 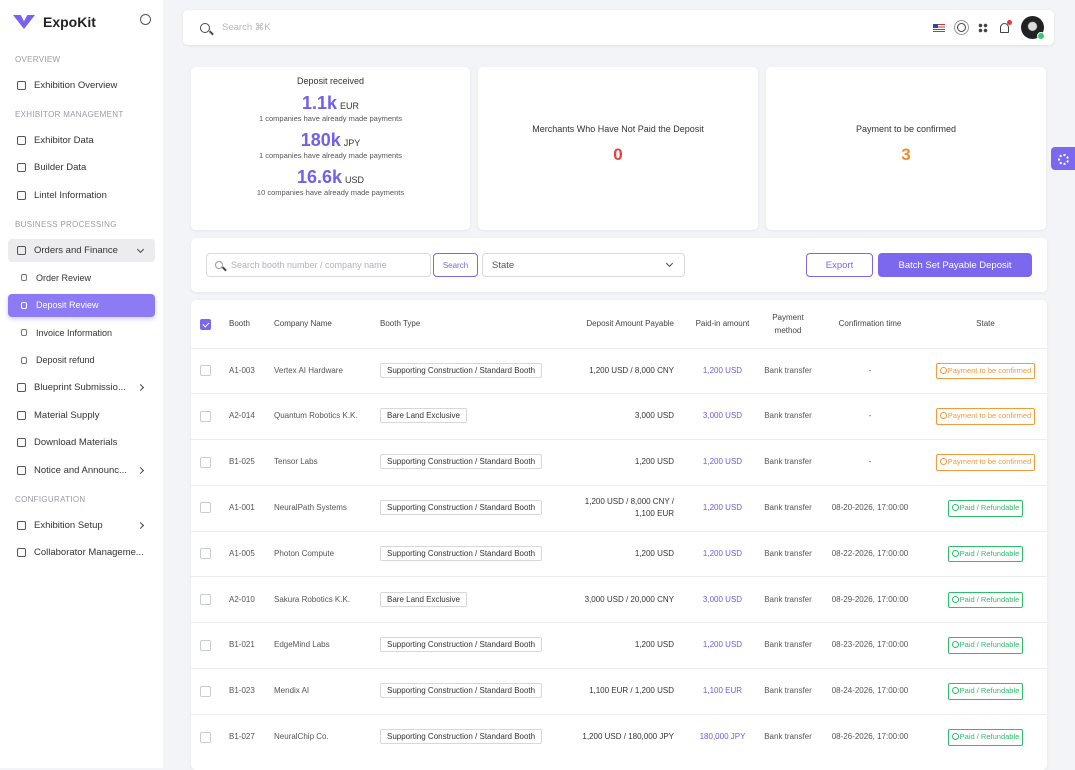 What do you see at coordinates (961, 27) in the screenshot?
I see `theme-toggle` at bounding box center [961, 27].